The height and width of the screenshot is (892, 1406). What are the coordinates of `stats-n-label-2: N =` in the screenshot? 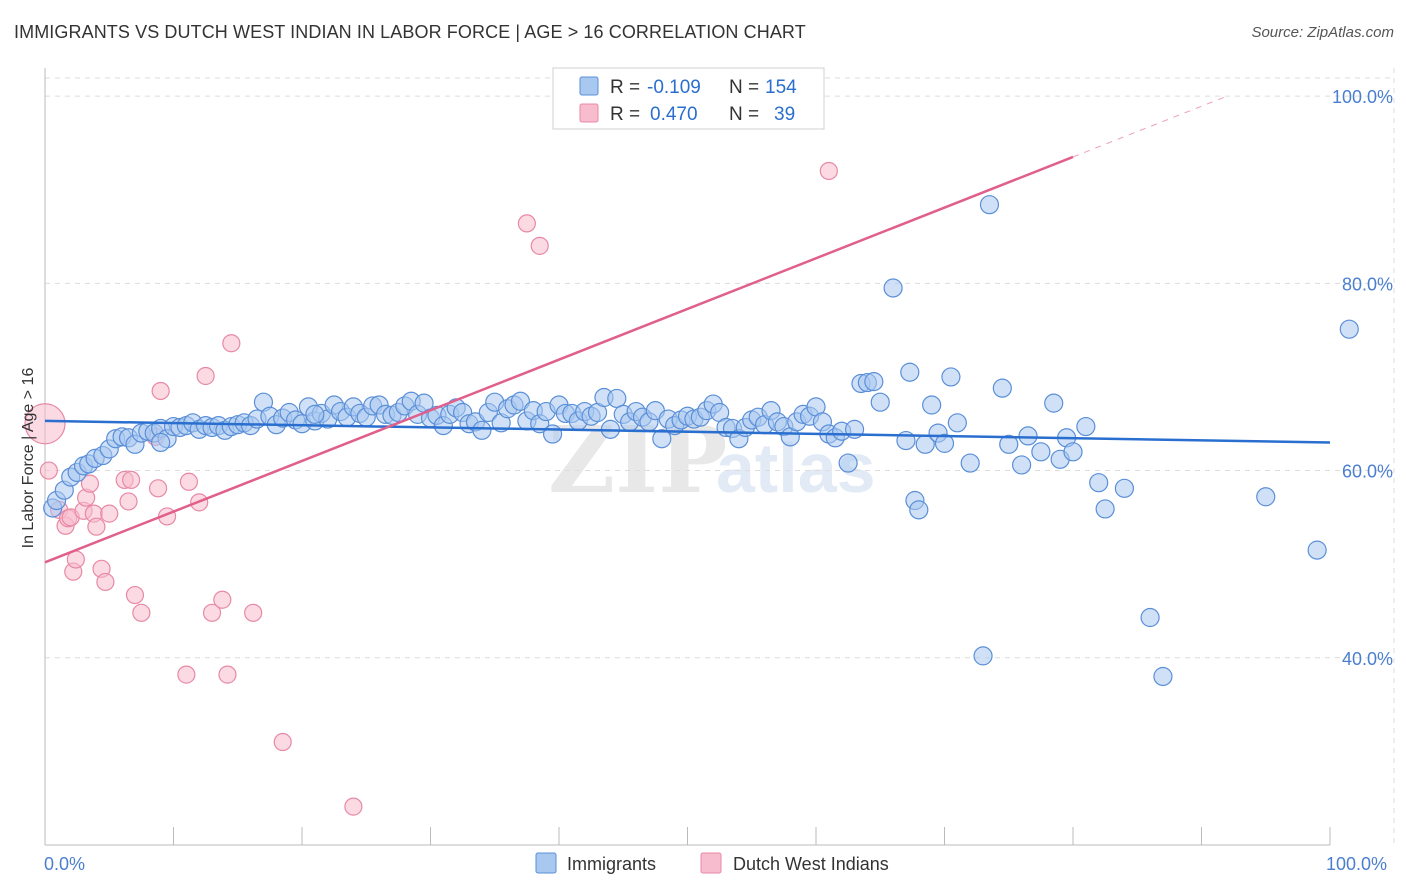 It's located at (744, 114).